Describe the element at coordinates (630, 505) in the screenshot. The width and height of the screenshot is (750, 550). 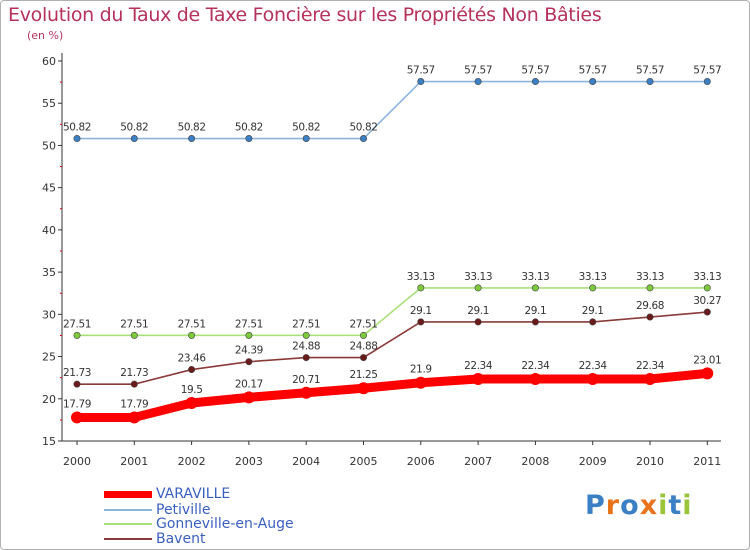
I see `logo-letter: o` at that location.